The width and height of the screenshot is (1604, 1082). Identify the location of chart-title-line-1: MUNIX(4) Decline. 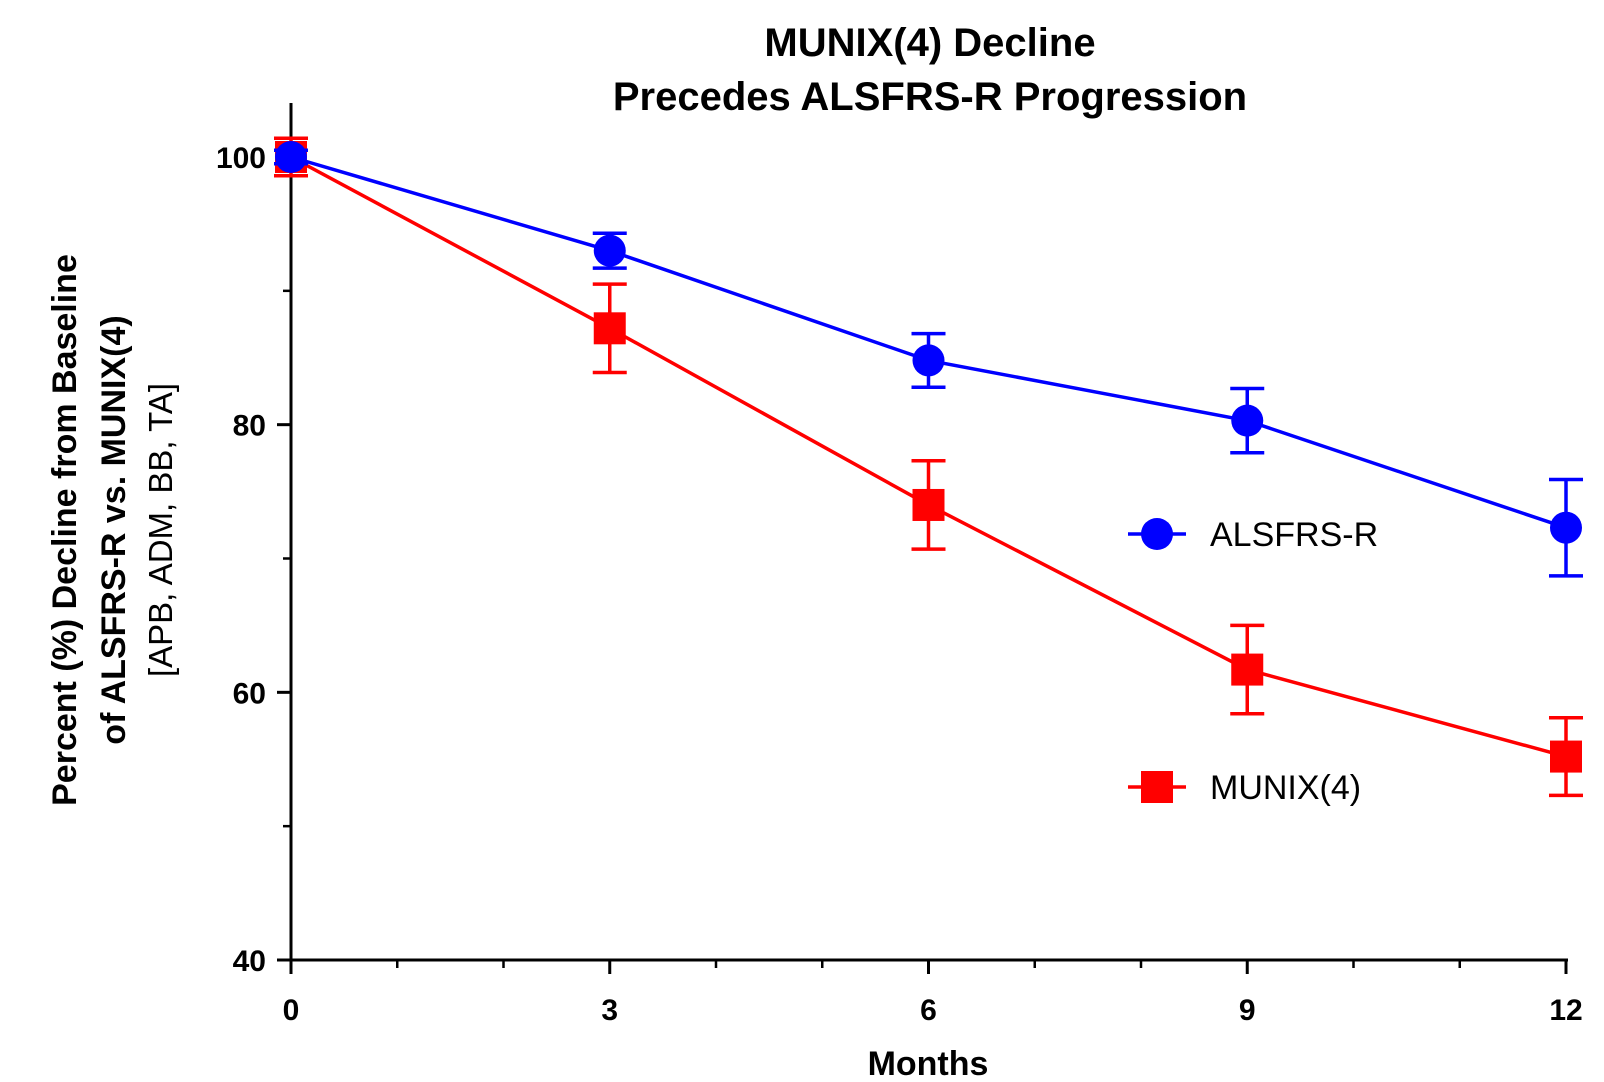
(929, 43).